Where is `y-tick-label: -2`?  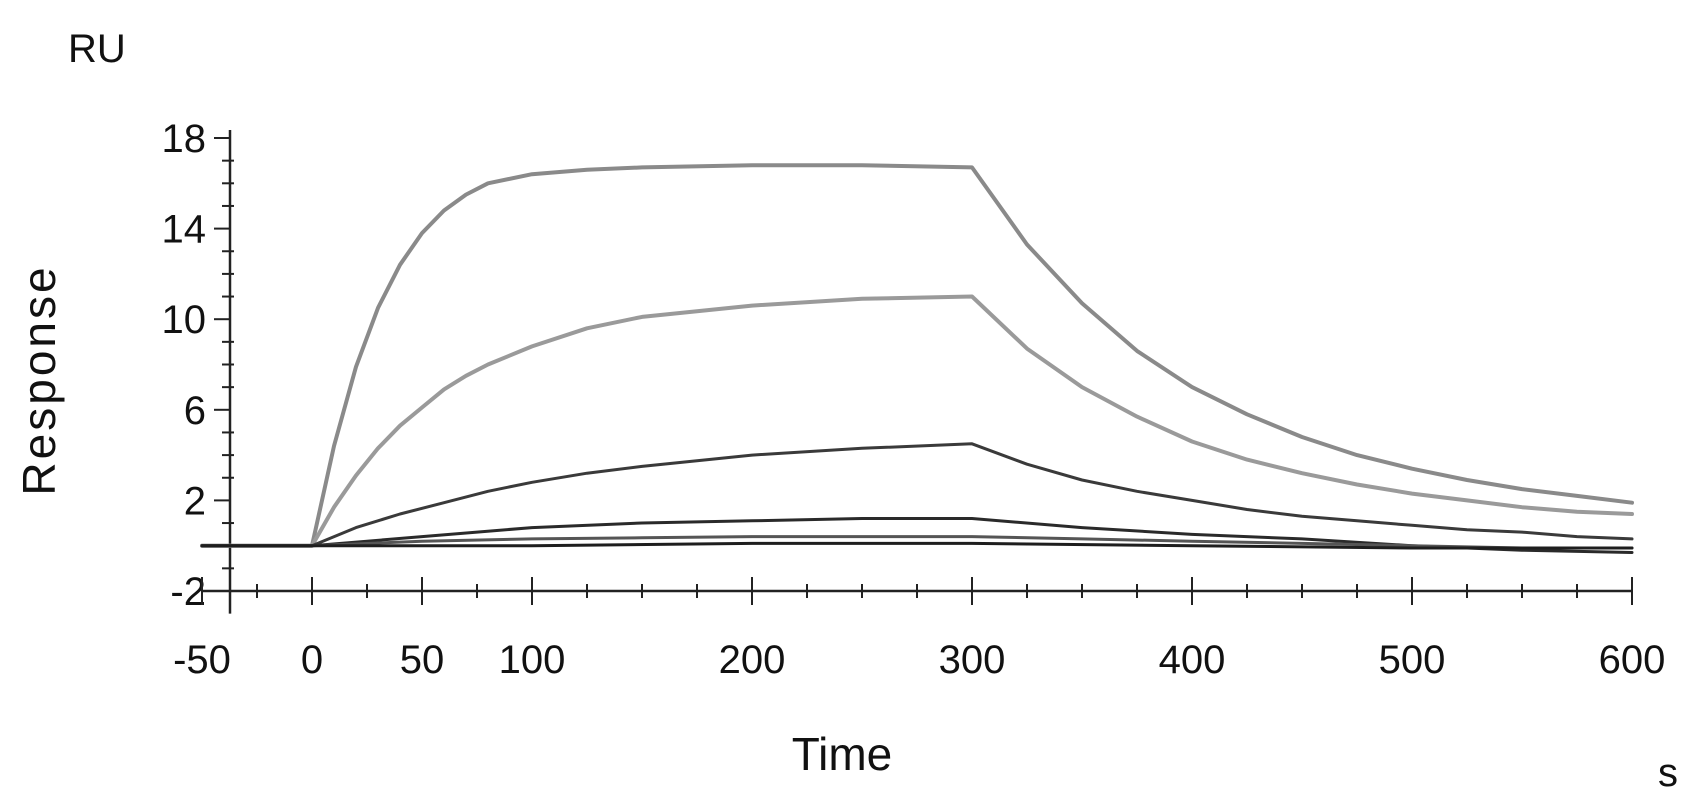
y-tick-label: -2 is located at coordinates (188, 592).